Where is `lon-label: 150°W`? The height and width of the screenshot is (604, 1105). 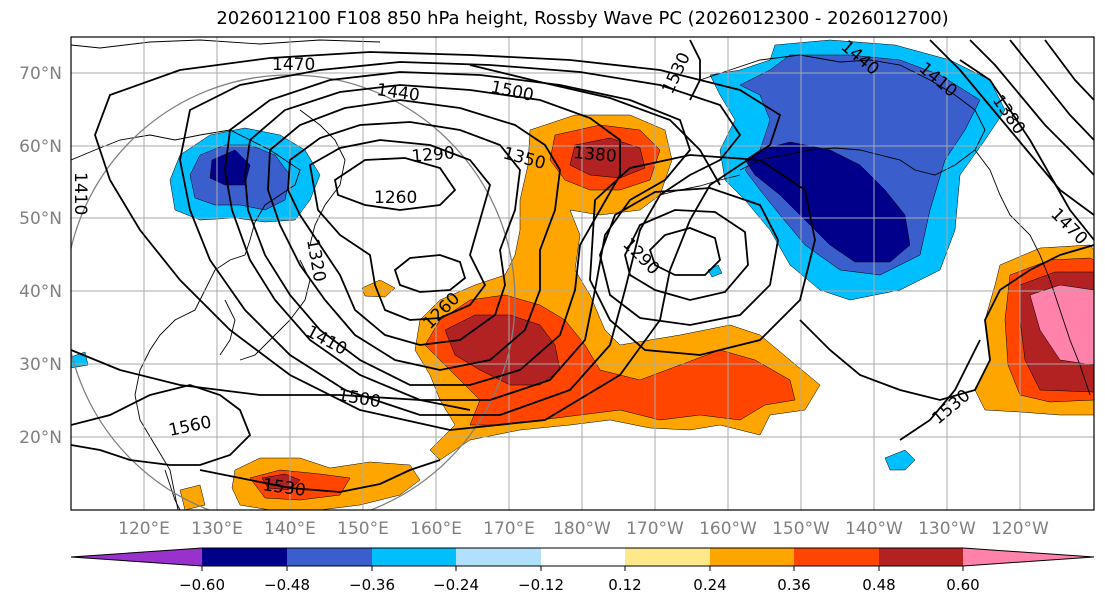 lon-label: 150°W is located at coordinates (801, 529).